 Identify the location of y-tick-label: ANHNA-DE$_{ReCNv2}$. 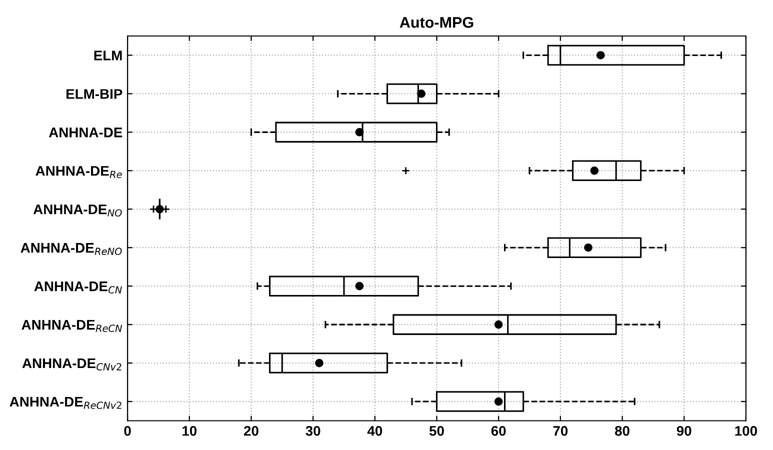
(66, 402).